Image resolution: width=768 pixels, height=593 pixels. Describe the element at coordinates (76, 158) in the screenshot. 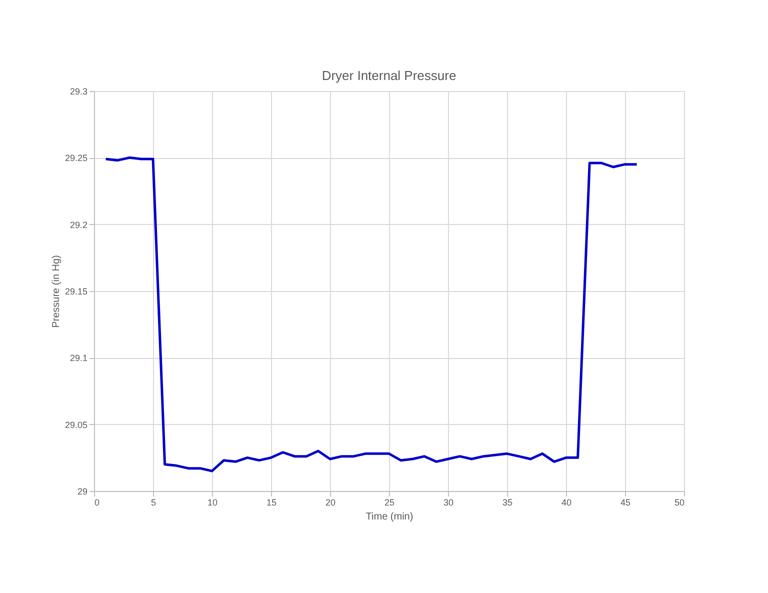

I see `y-tick-label: 29.25` at that location.